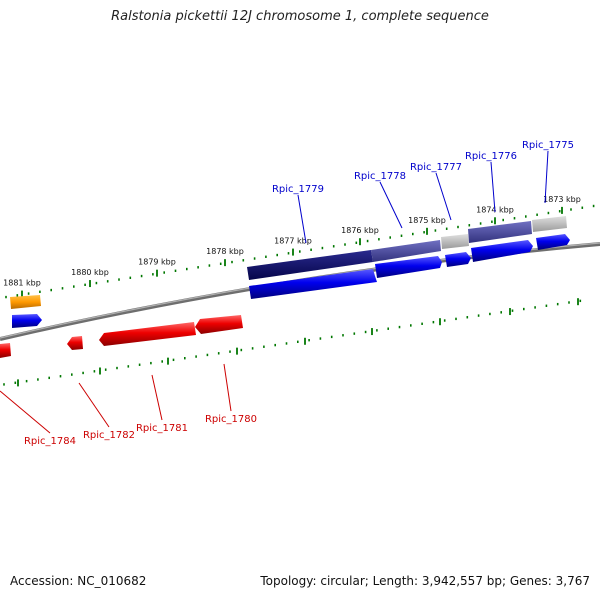  I want to click on gene-label-forward: Rpic_1776, so click(491, 156).